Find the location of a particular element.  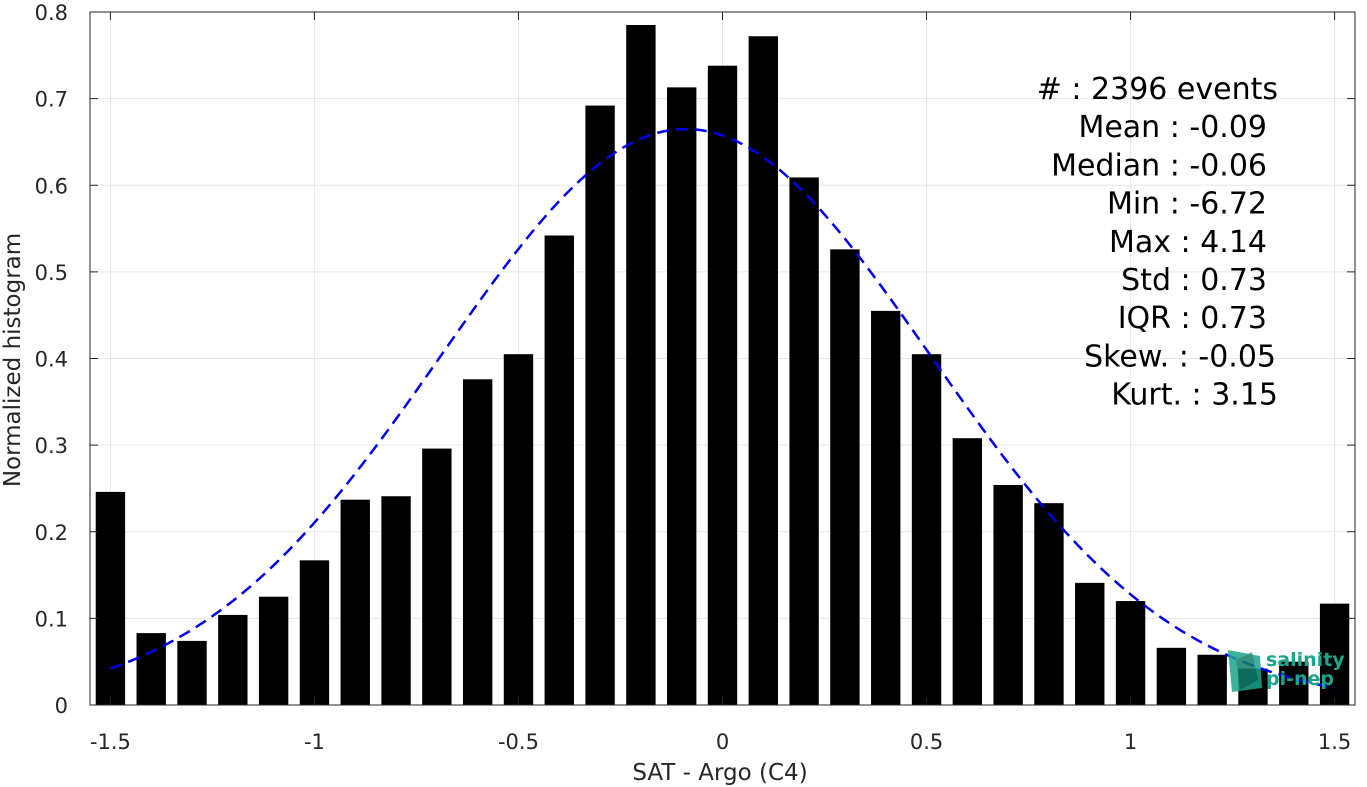

logo-mark-icon is located at coordinates (1245, 671).